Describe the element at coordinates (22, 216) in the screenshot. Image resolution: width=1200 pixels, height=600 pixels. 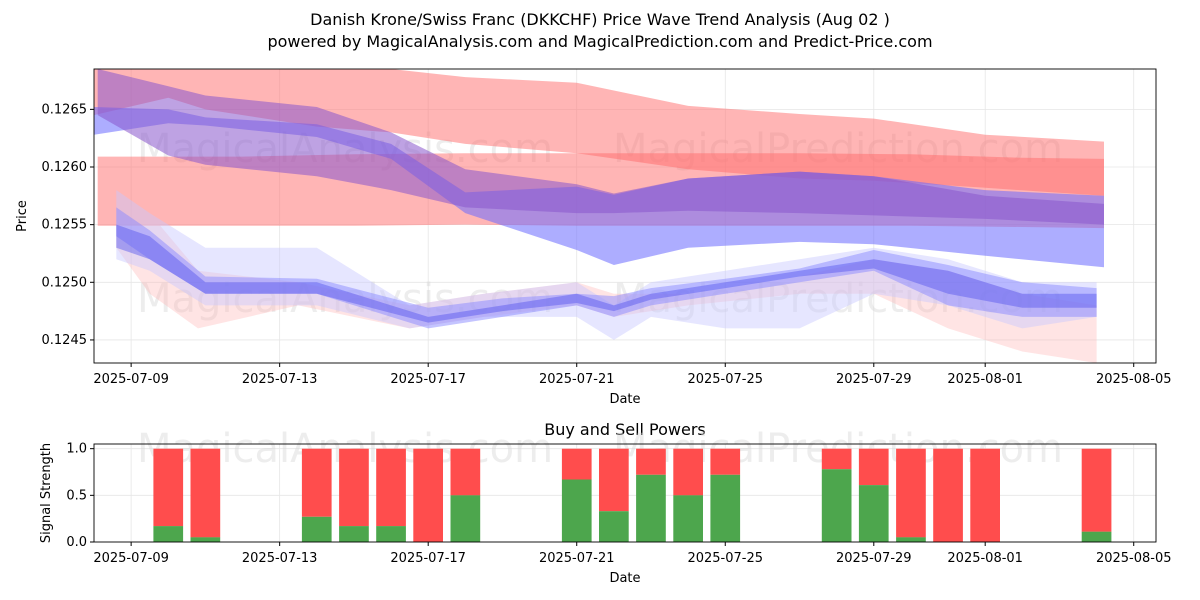
I see `price-y-axis-label: Price` at that location.